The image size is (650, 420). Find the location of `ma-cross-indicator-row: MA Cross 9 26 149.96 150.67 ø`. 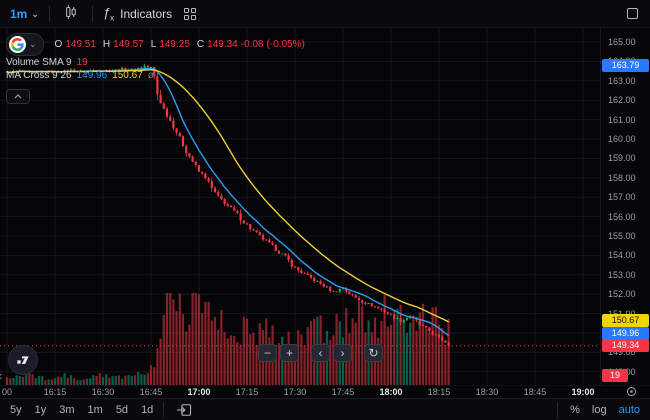

ma-cross-indicator-row: MA Cross 9 26 149.96 150.67 ø is located at coordinates (155, 75).